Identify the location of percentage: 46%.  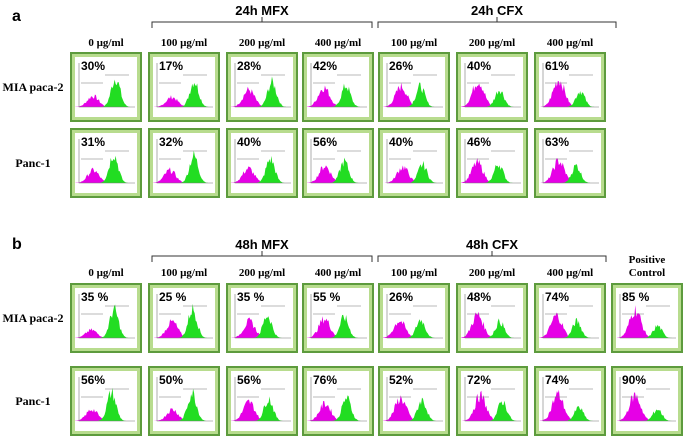
(479, 142).